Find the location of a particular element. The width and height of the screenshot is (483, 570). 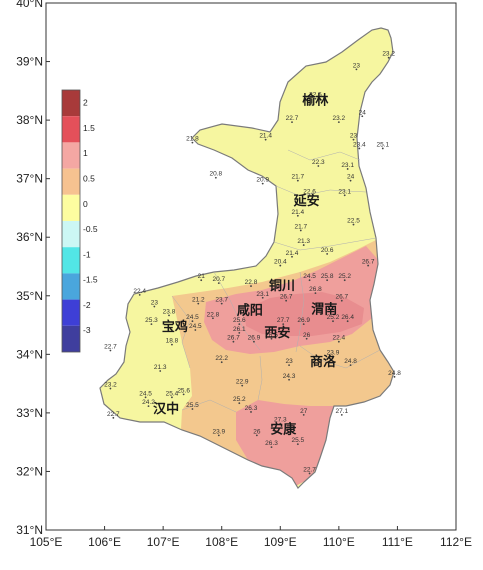

station-value: 20.6 is located at coordinates (327, 250).